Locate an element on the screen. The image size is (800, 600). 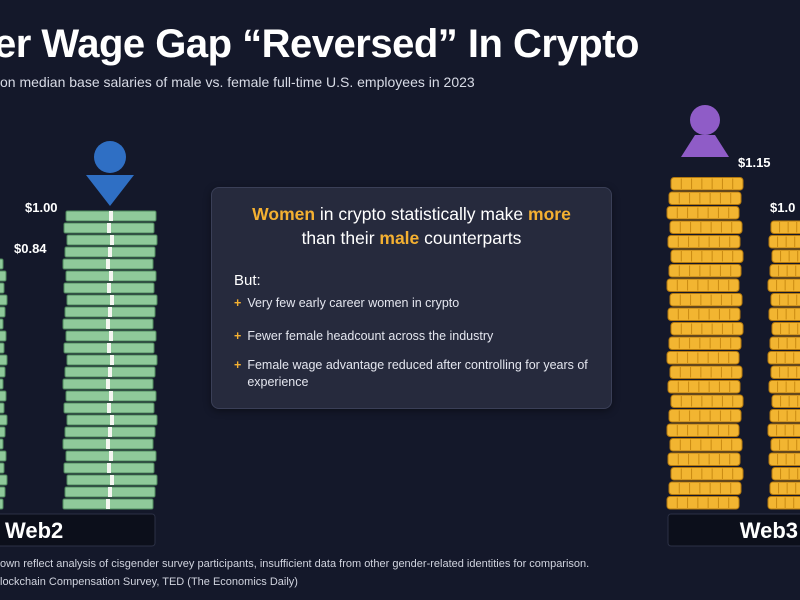
headline-more: more is located at coordinates (549, 214).